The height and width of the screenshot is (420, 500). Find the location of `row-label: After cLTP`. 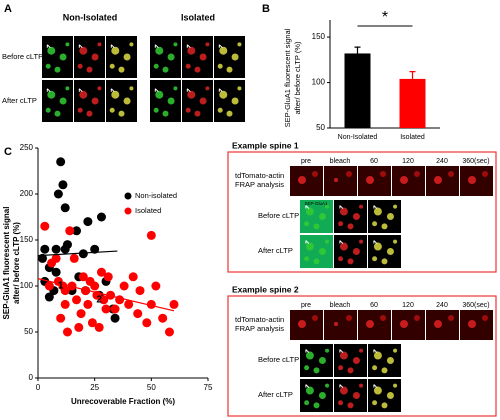

row-label: After cLTP is located at coordinates (275, 394).